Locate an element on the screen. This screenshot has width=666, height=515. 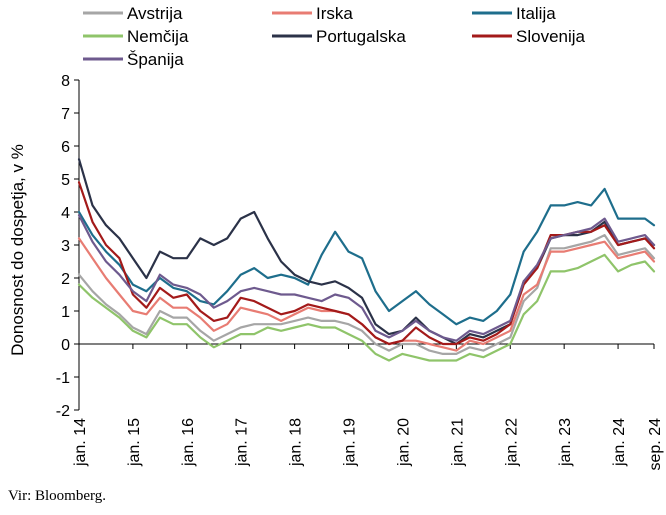
x-tick-label: sep. 24 is located at coordinates (655, 444).